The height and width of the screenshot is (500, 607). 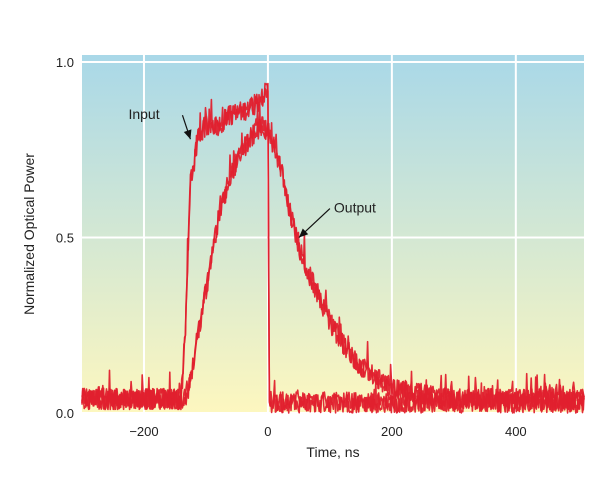 What do you see at coordinates (29, 234) in the screenshot?
I see `y-axis-label: Normalized Optical Power` at bounding box center [29, 234].